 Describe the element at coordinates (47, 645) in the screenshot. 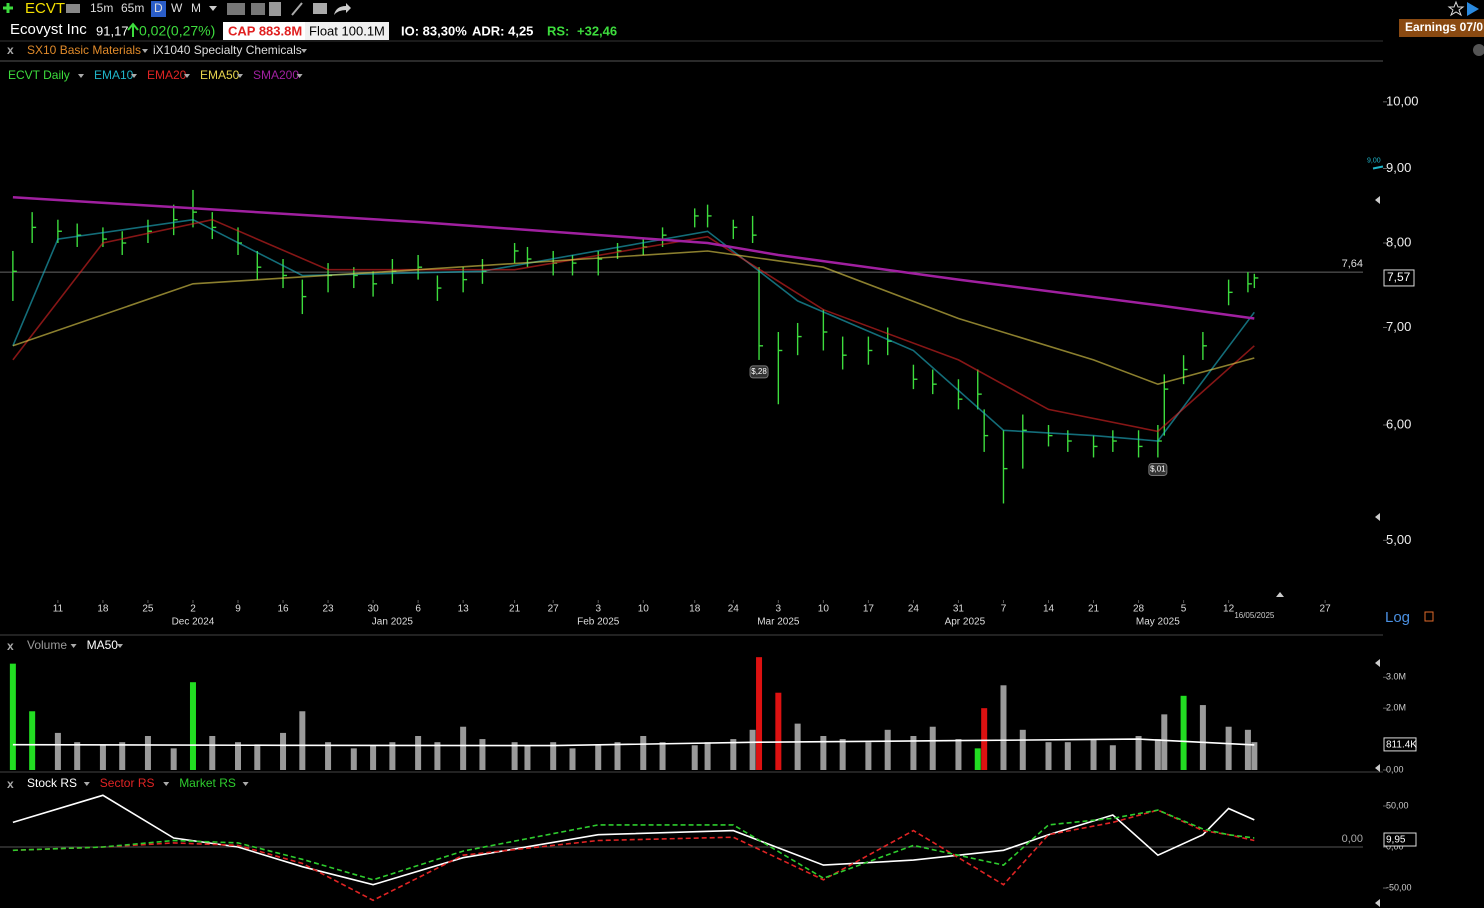

I see `legend-entry: Volume` at that location.